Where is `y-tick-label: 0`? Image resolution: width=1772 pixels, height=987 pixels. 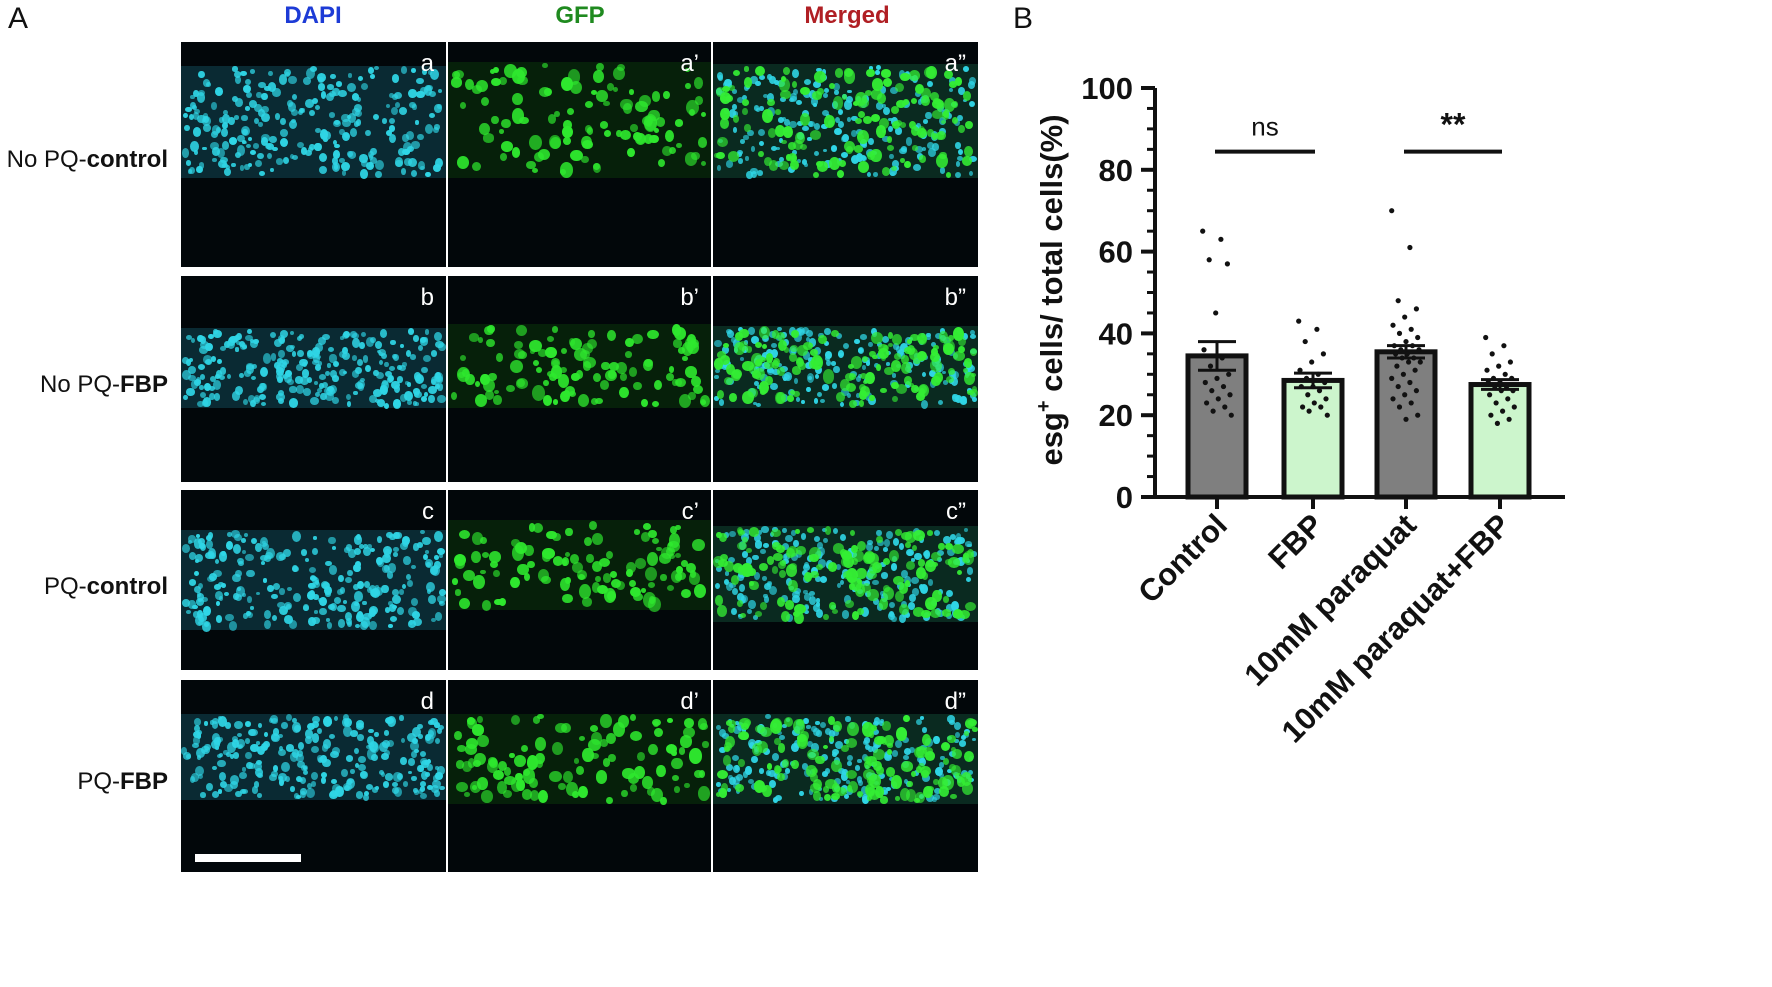 y-tick-label: 0 is located at coordinates (1124, 497).